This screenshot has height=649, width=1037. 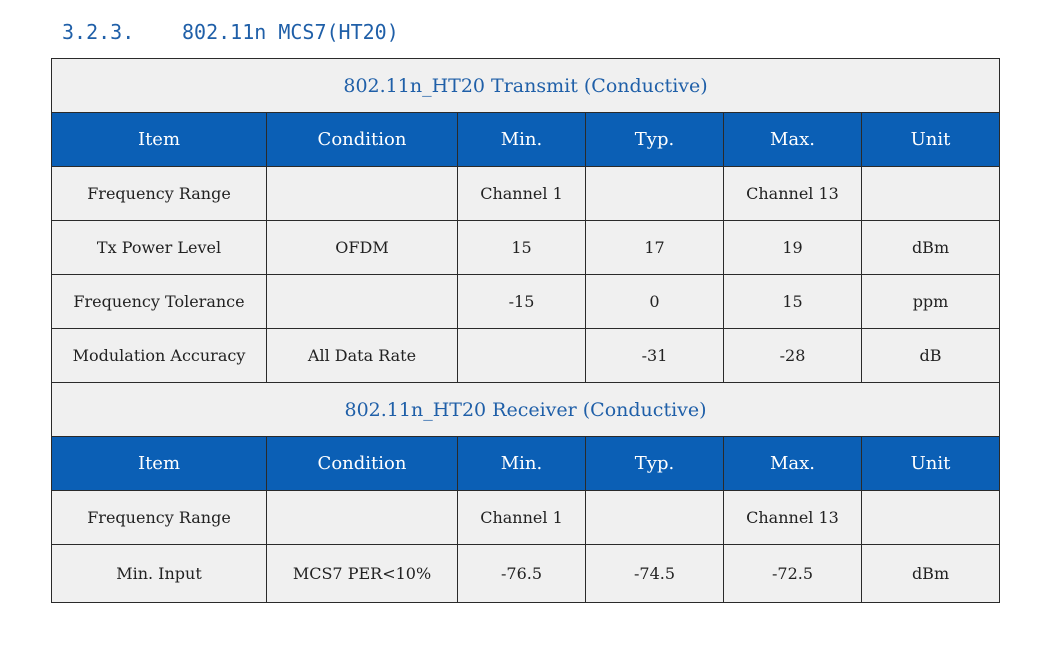 I want to click on table-cell: ppm, so click(x=930, y=301).